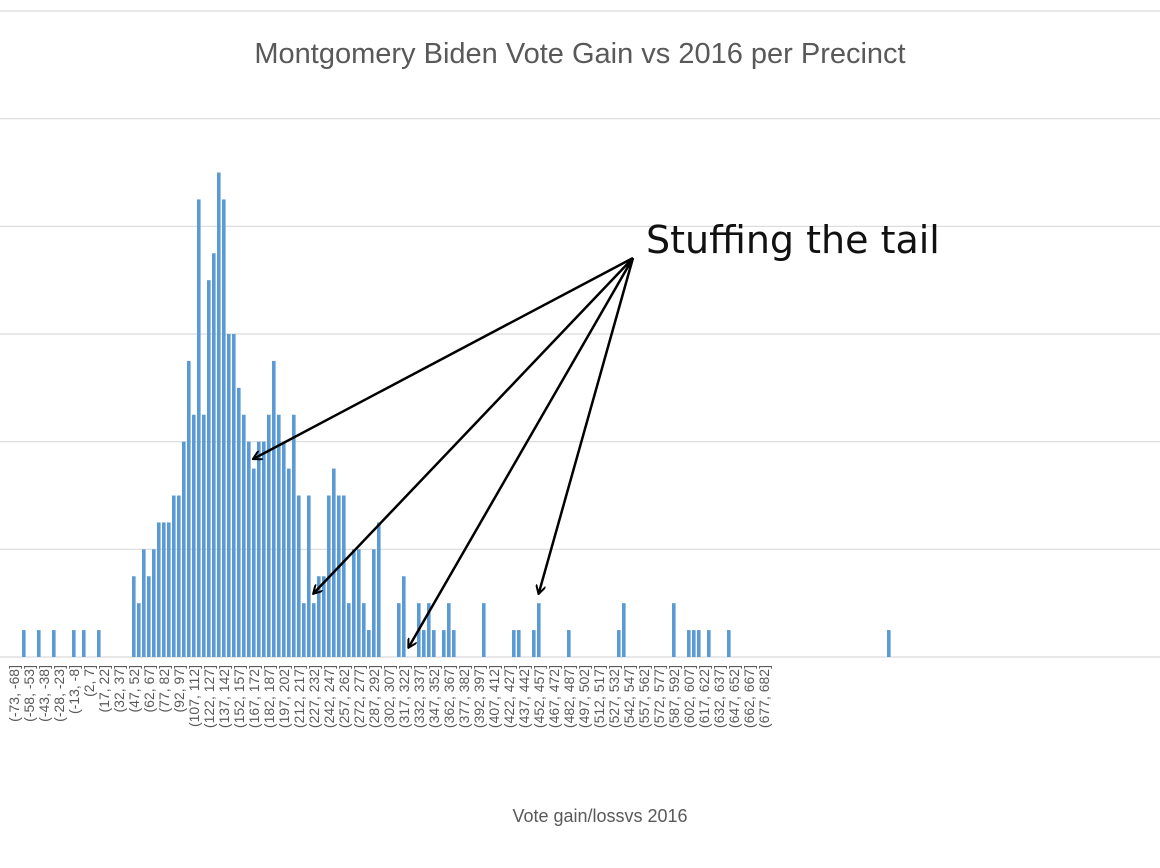 This screenshot has width=1160, height=868. I want to click on x-tick-label: (632, 637], so click(719, 696).